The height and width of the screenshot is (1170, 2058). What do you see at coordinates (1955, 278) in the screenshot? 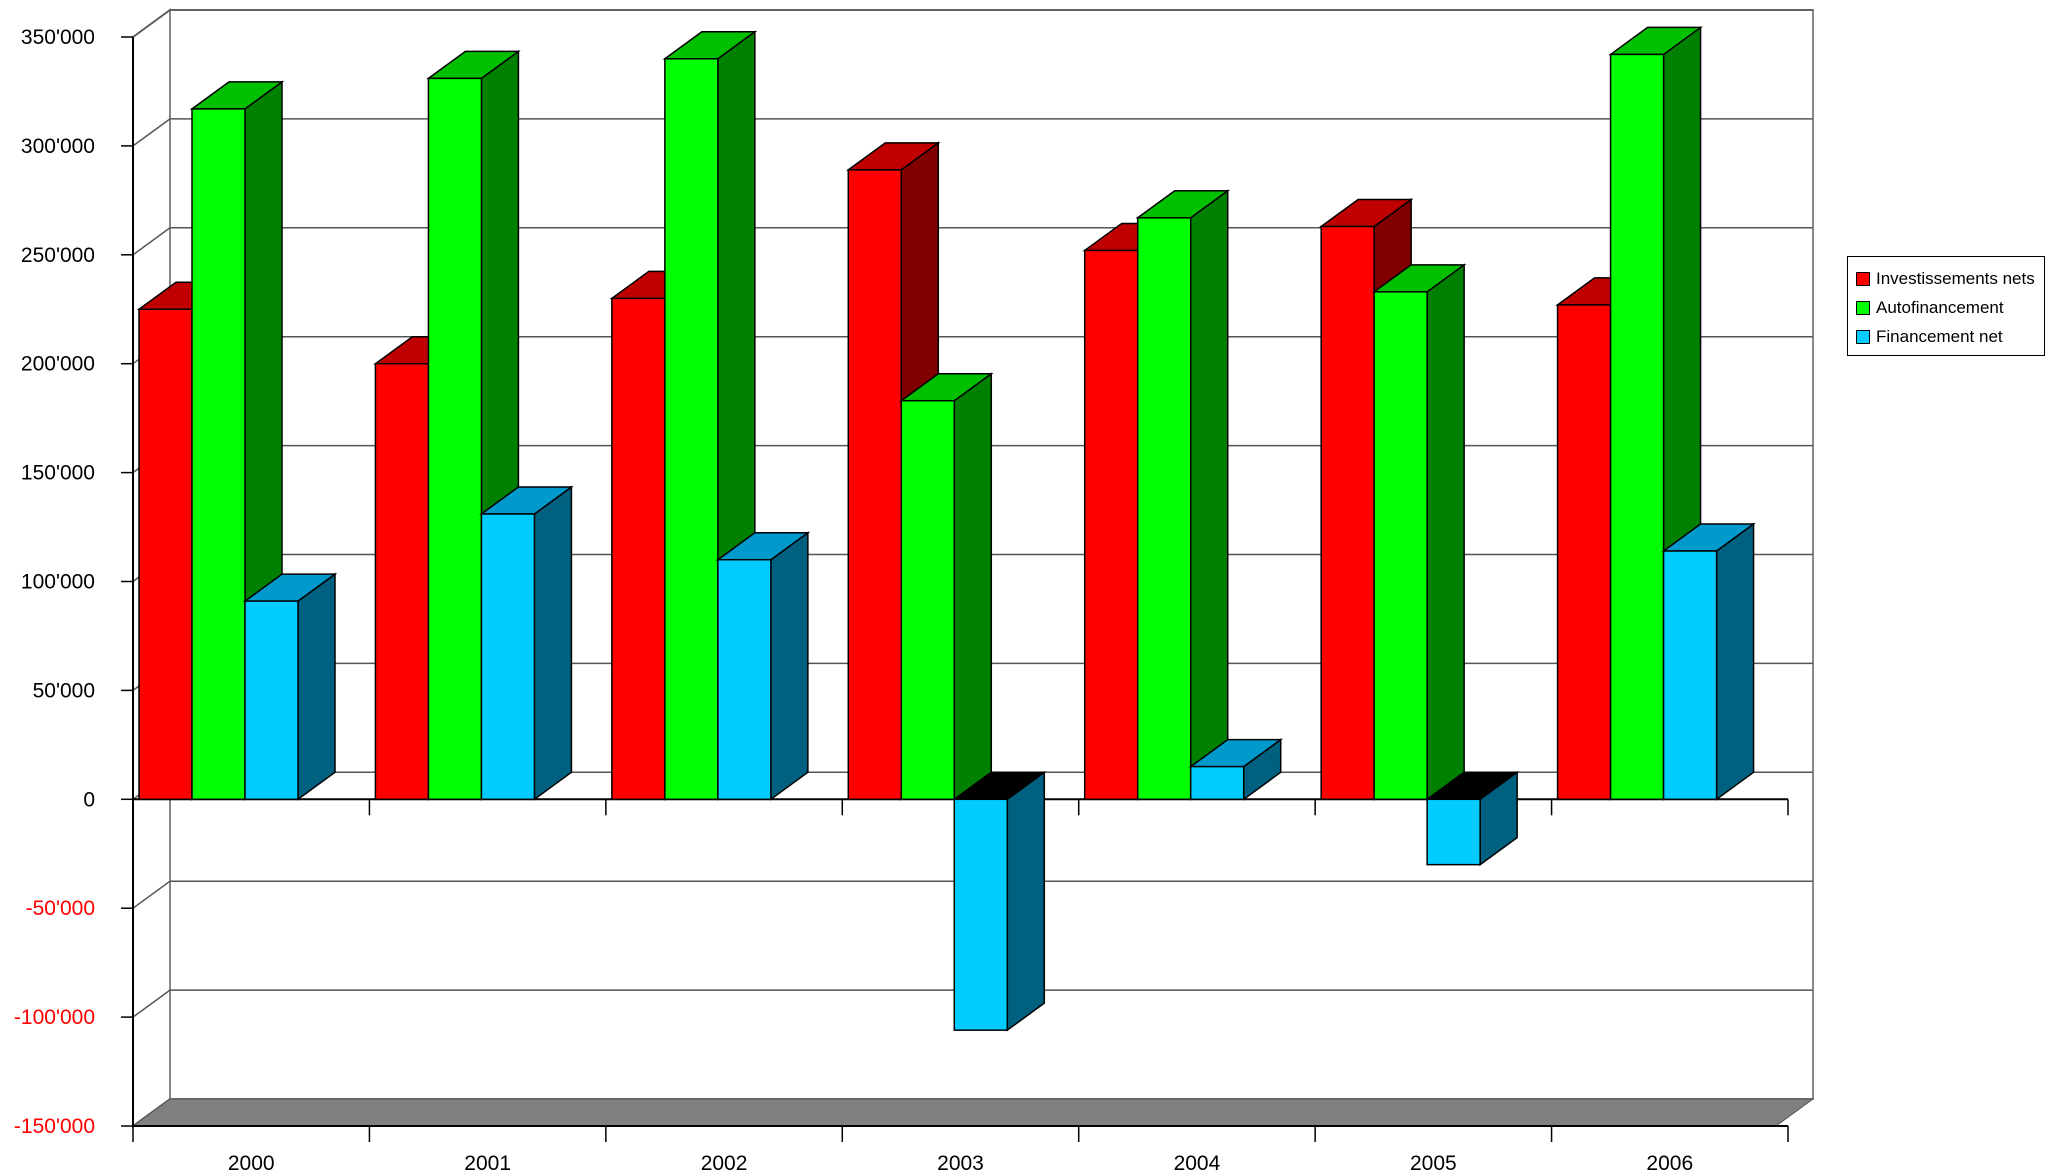
I see `legend-label-1: Investissements nets` at bounding box center [1955, 278].